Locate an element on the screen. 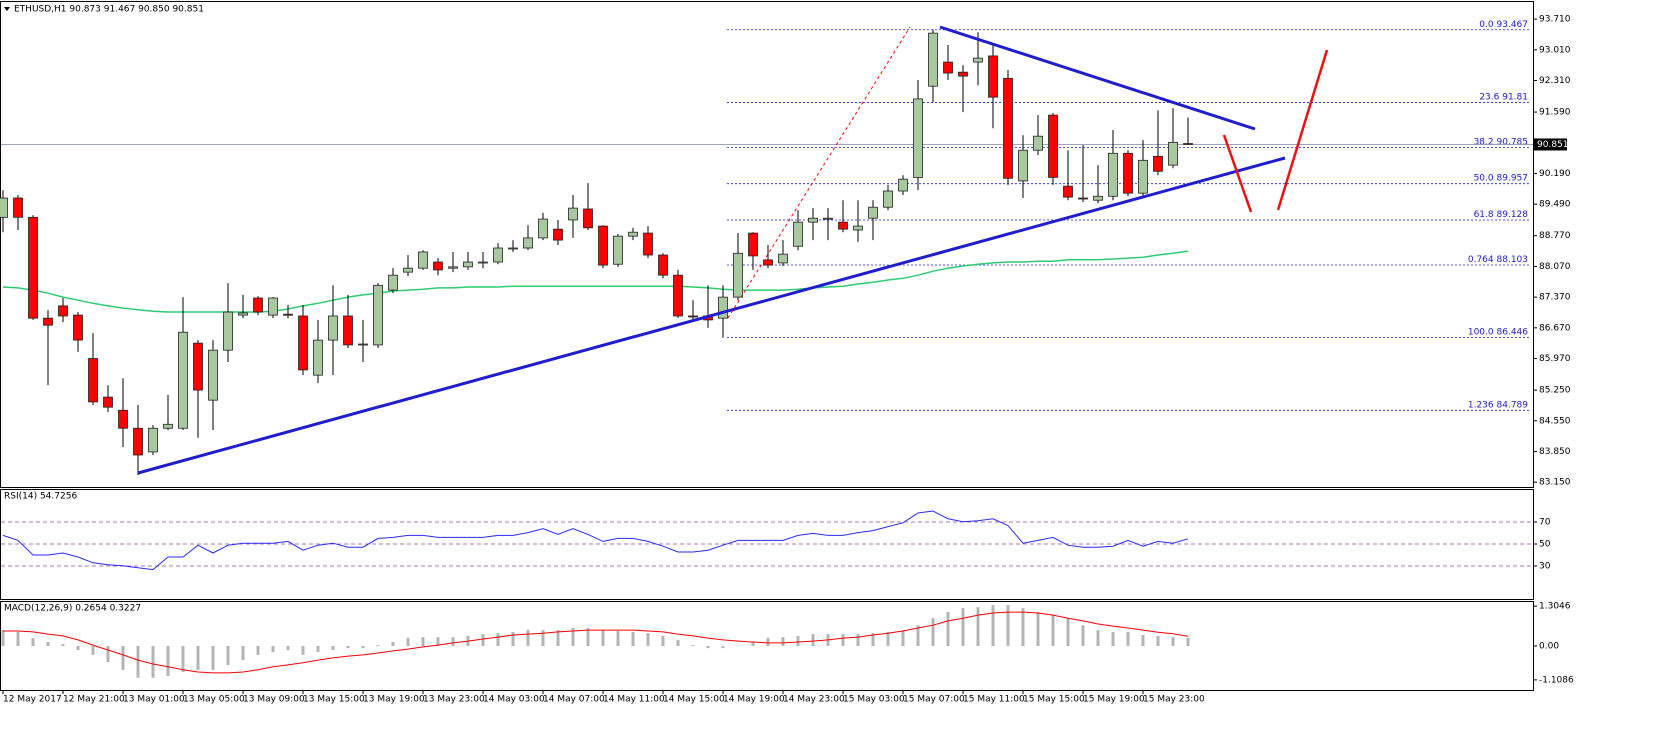 This screenshot has height=746, width=1663. fib-label: 61.8 89.128 is located at coordinates (1501, 215).